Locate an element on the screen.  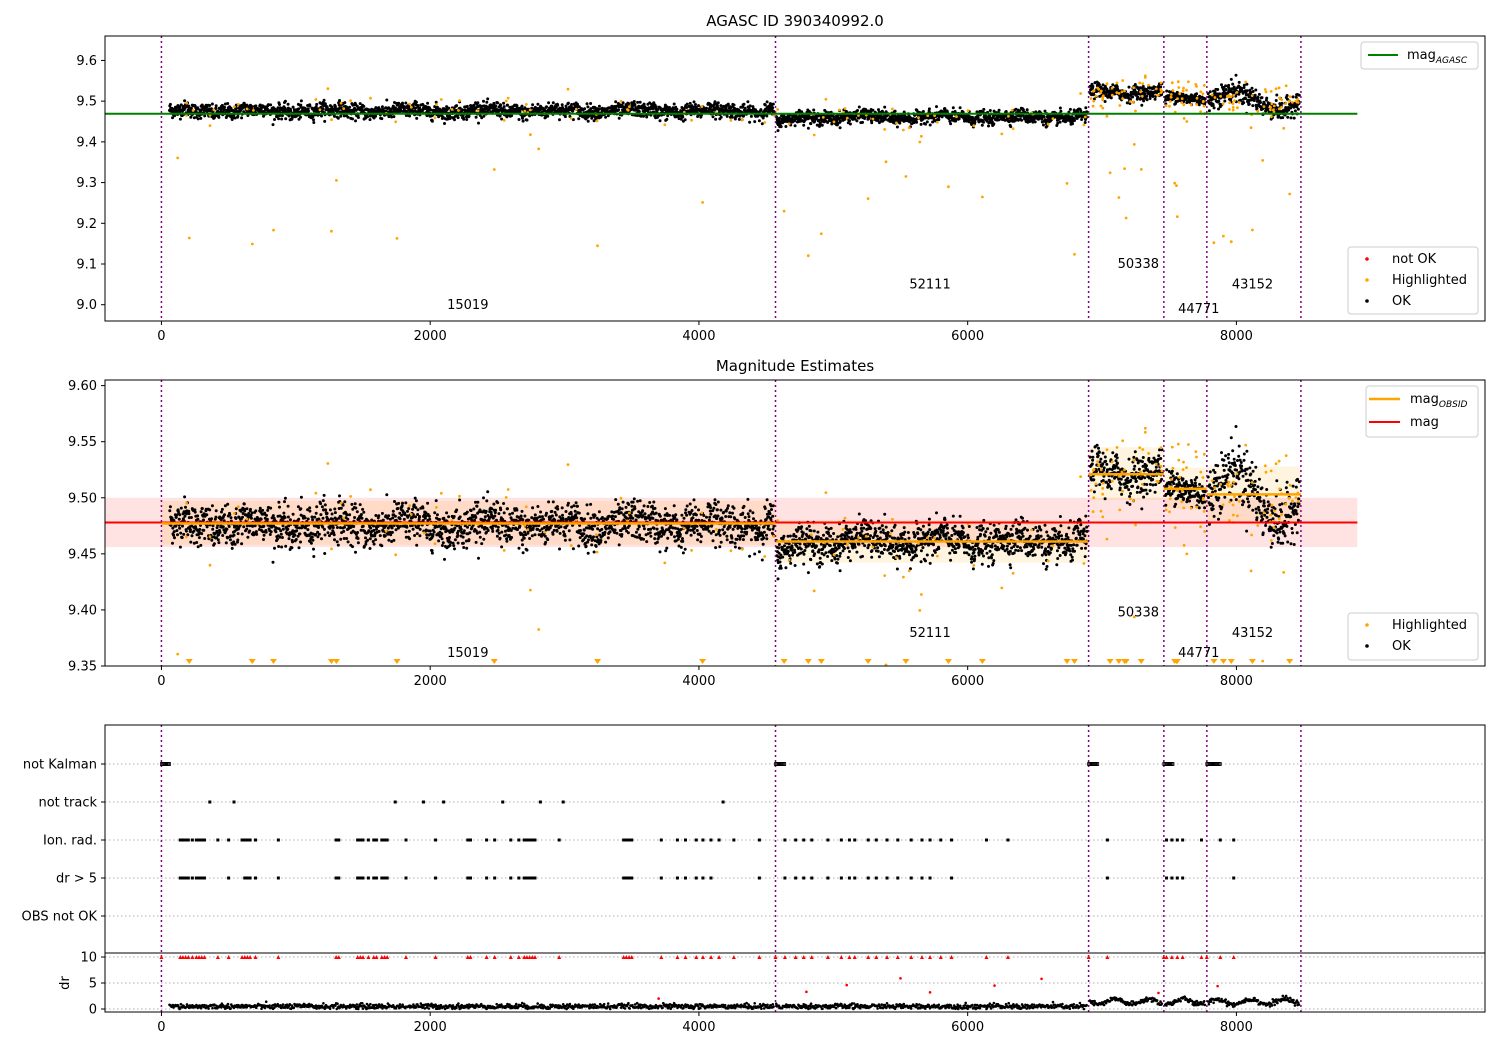
y-tick-label: 9.4 is located at coordinates (86, 142).